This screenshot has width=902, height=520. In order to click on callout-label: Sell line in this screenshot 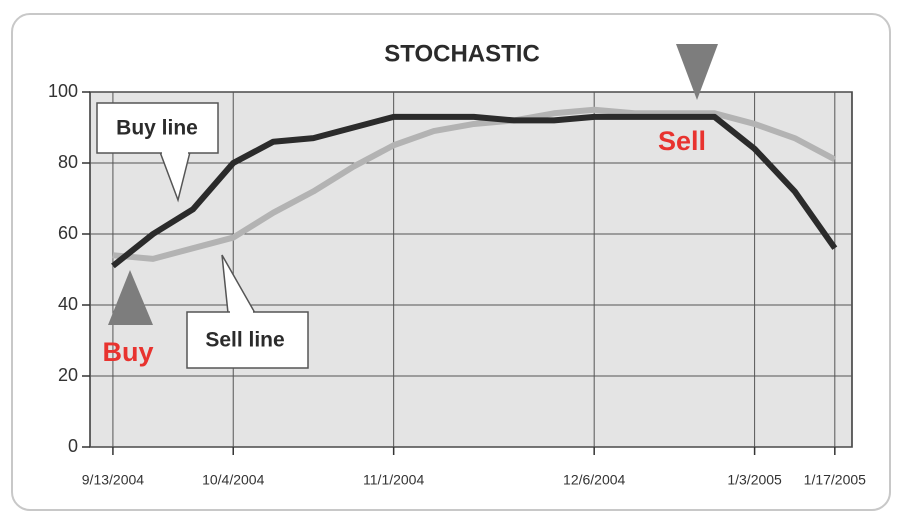, I will do `click(244, 340)`.